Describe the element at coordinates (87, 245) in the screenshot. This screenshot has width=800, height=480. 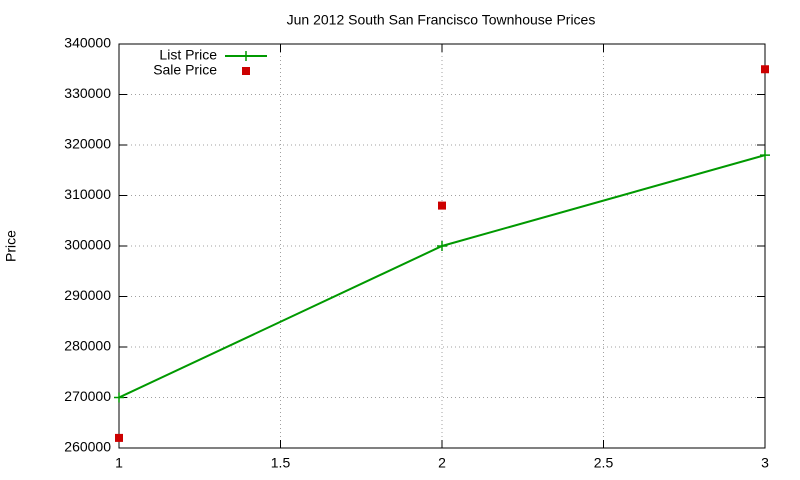
I see `y-tick-label: 300000` at that location.